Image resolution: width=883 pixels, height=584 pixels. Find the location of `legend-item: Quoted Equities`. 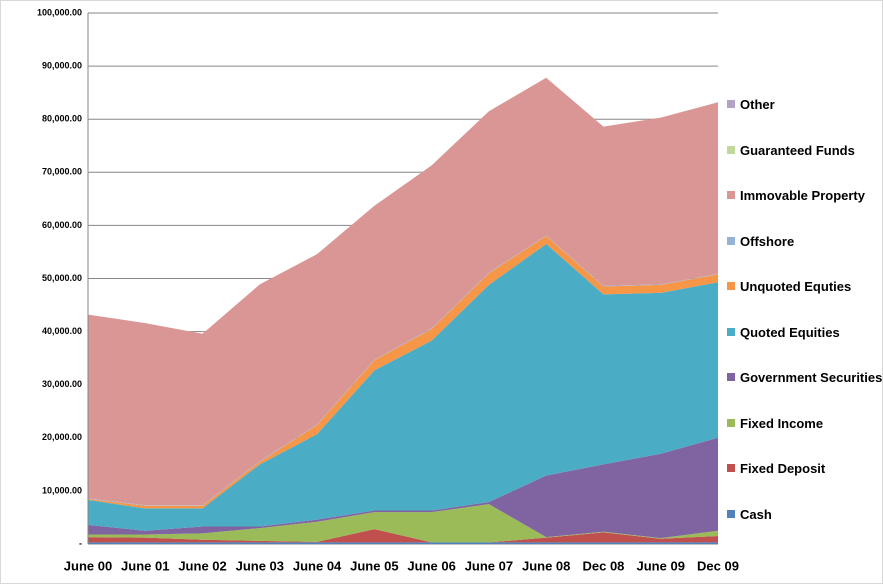

legend-item: Quoted Equities is located at coordinates (804, 332).